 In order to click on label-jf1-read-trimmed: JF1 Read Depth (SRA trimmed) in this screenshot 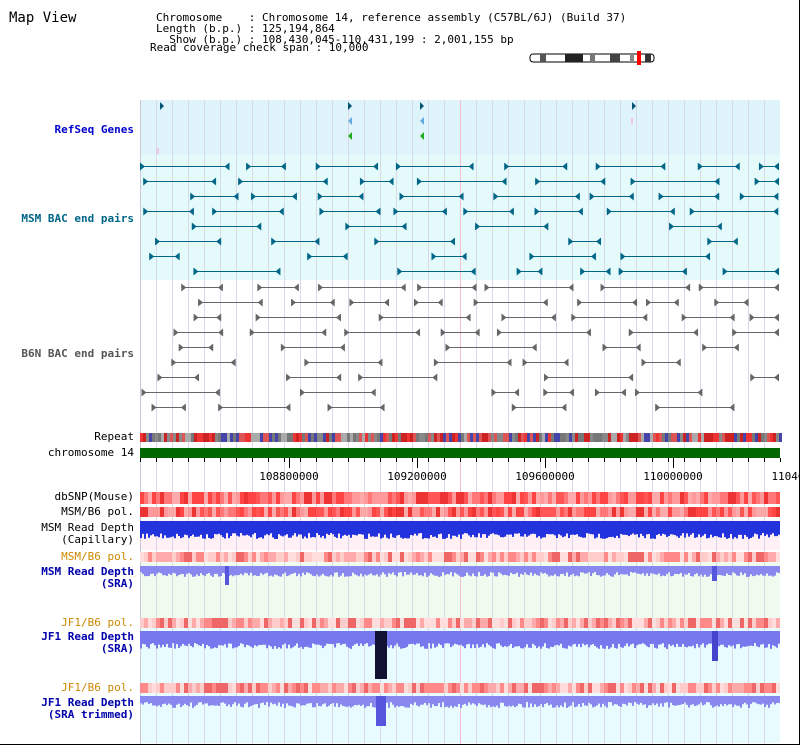, I will do `click(87, 708)`.